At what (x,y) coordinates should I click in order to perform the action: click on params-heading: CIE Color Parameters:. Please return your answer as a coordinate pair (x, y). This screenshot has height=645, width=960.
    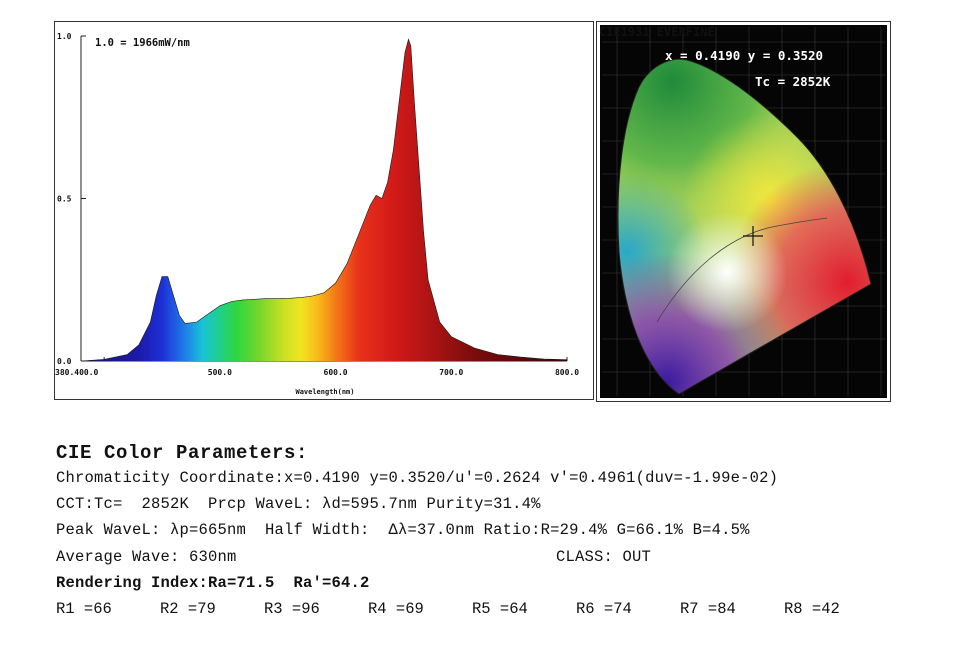
    Looking at the image, I should click on (182, 453).